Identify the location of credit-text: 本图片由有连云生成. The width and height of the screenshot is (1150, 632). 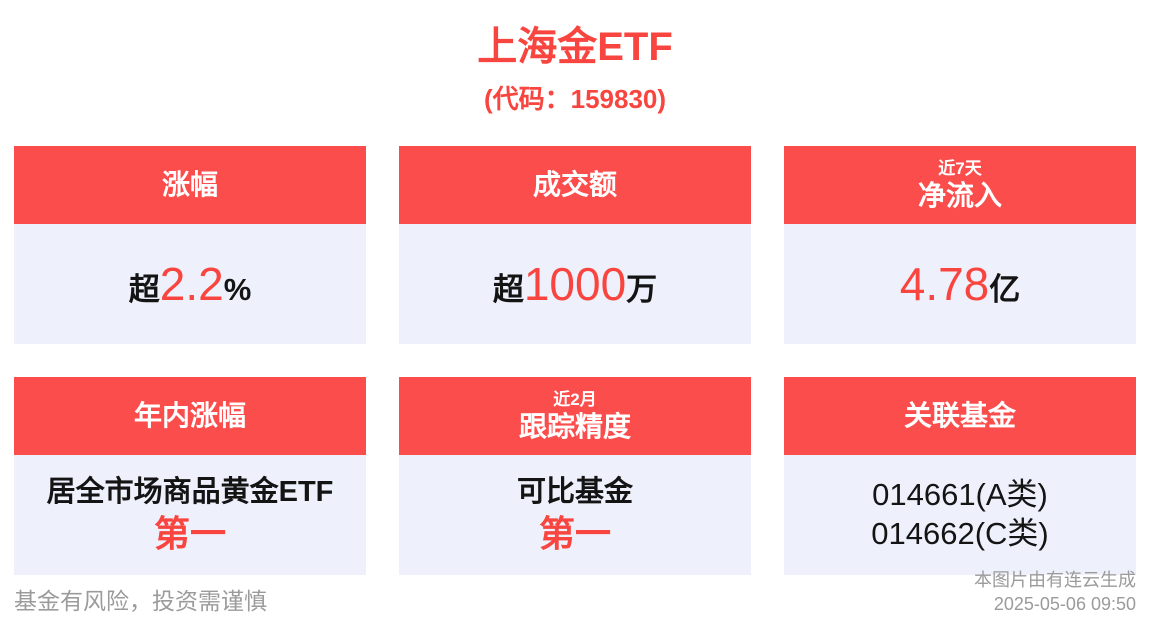
(1055, 580).